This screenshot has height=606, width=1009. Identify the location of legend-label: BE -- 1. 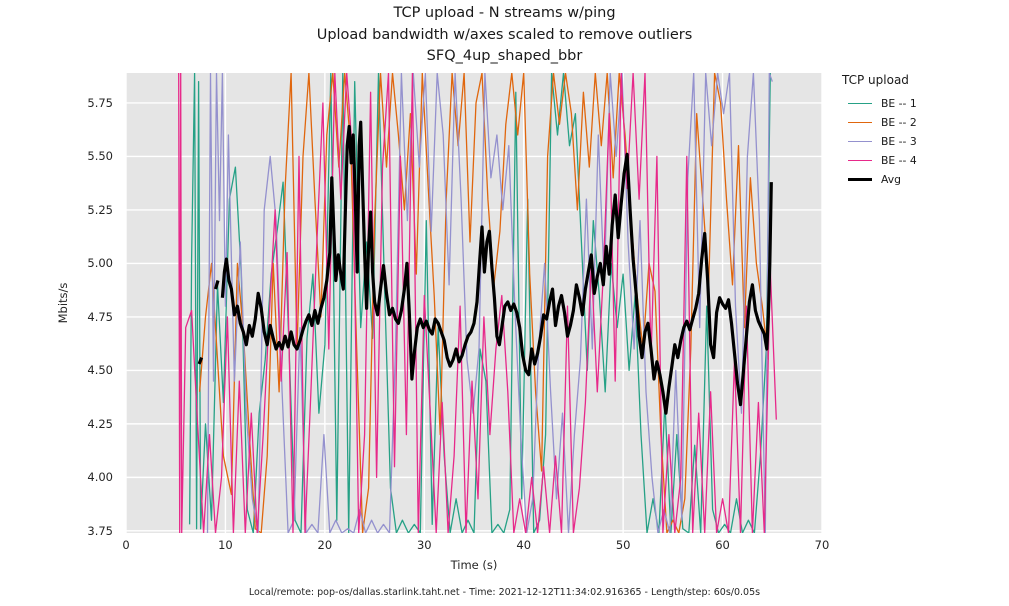
(899, 103).